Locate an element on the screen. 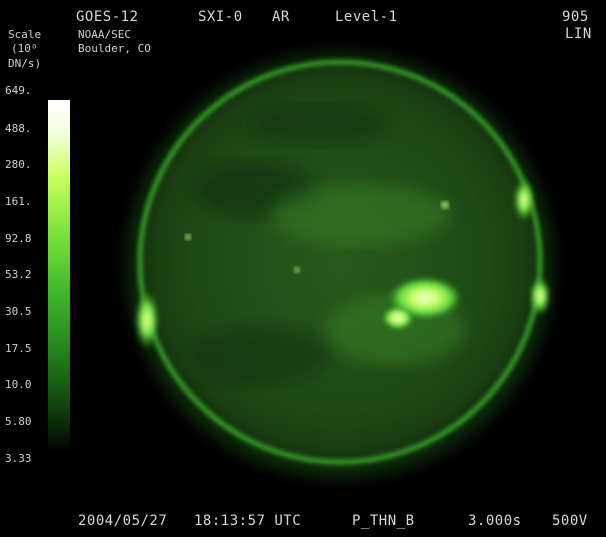  instrument-label: SXI-0 is located at coordinates (220, 17).